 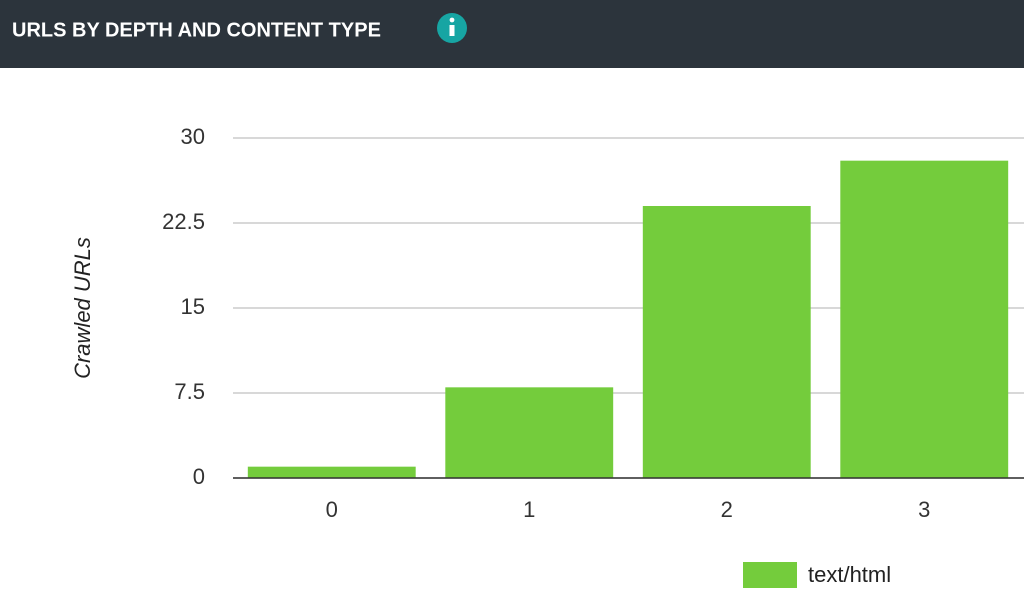 What do you see at coordinates (82, 308) in the screenshot?
I see `y-axis-label: Crawled URLs` at bounding box center [82, 308].